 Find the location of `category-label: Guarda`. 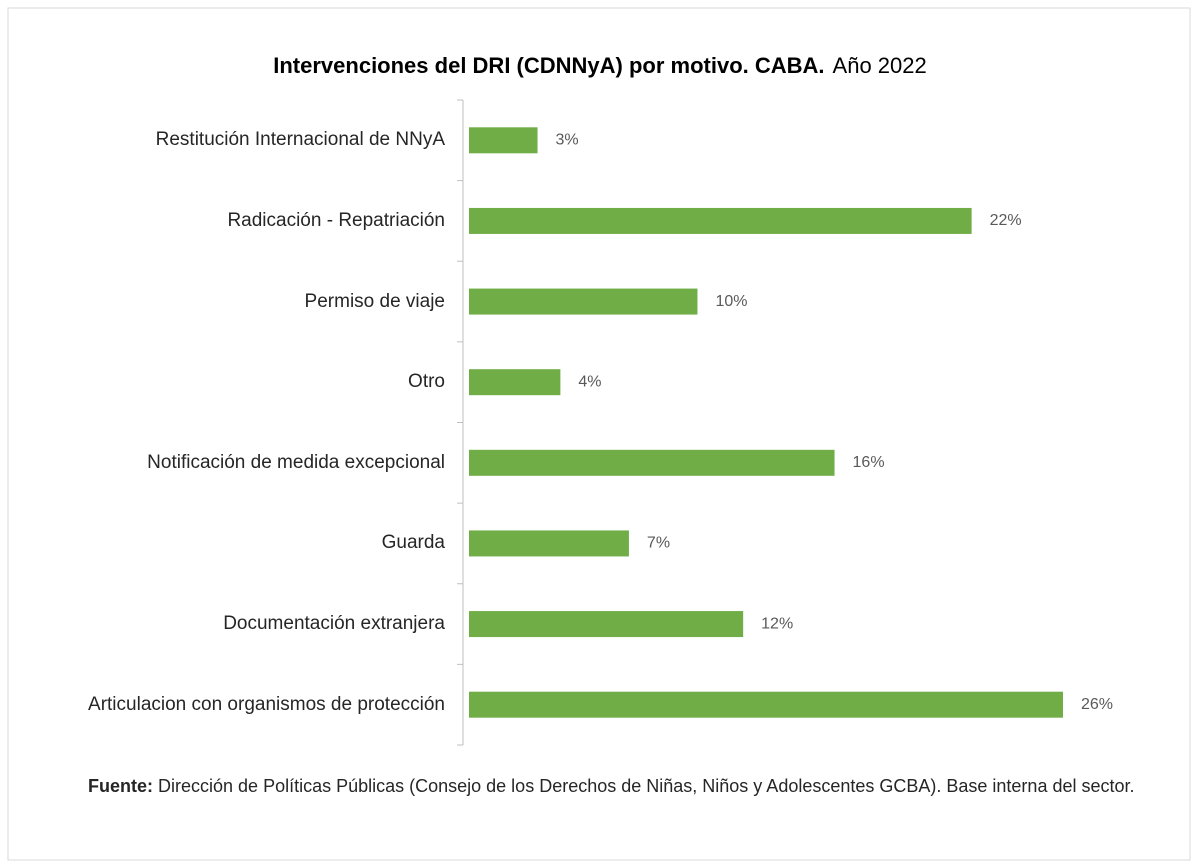

category-label: Guarda is located at coordinates (413, 543).